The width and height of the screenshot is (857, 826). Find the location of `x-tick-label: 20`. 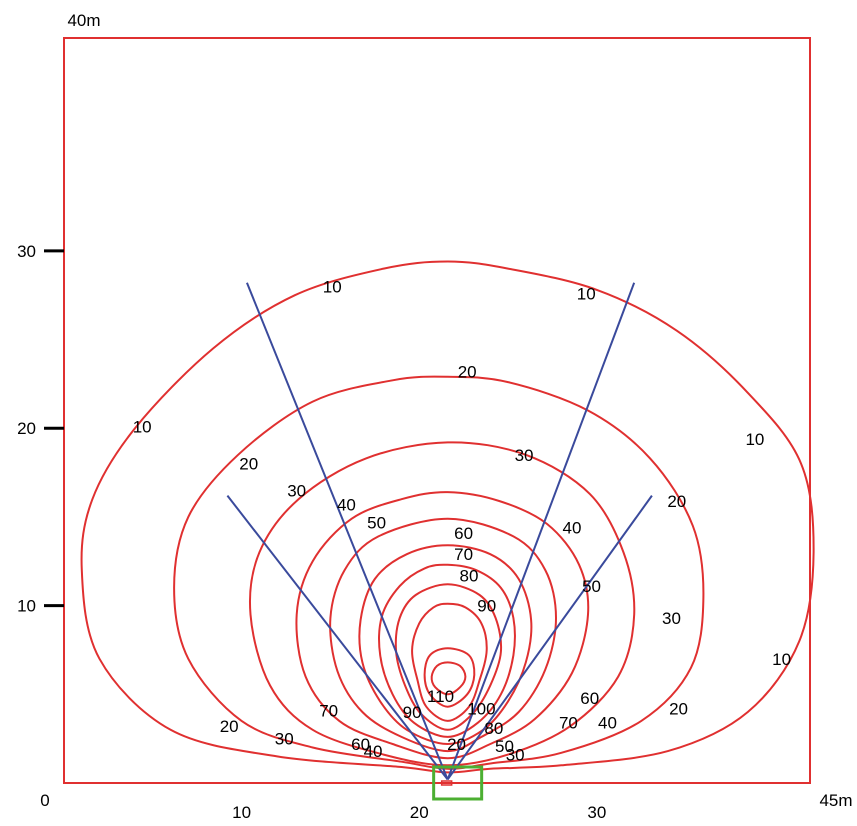

x-tick-label: 20 is located at coordinates (419, 812).